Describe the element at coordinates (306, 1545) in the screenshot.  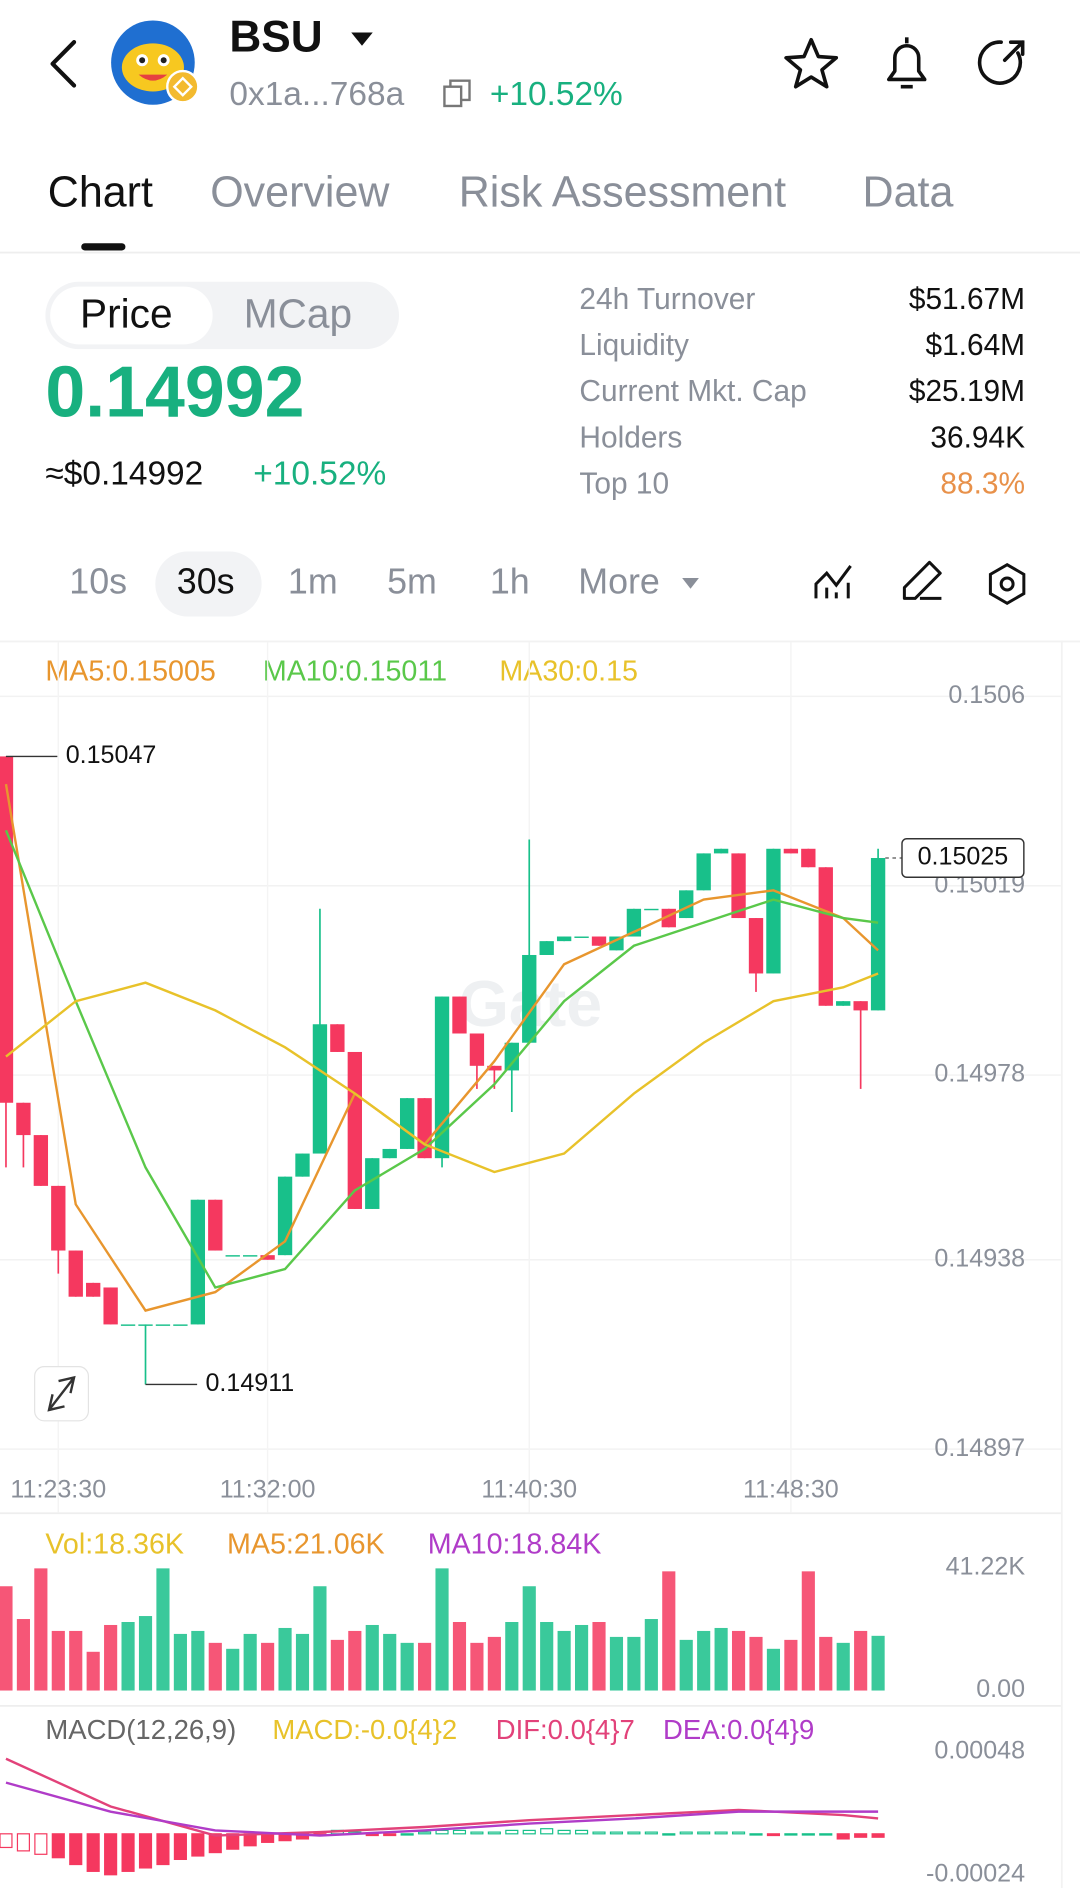
I see `volume-legend: MA5:21.06K` at that location.